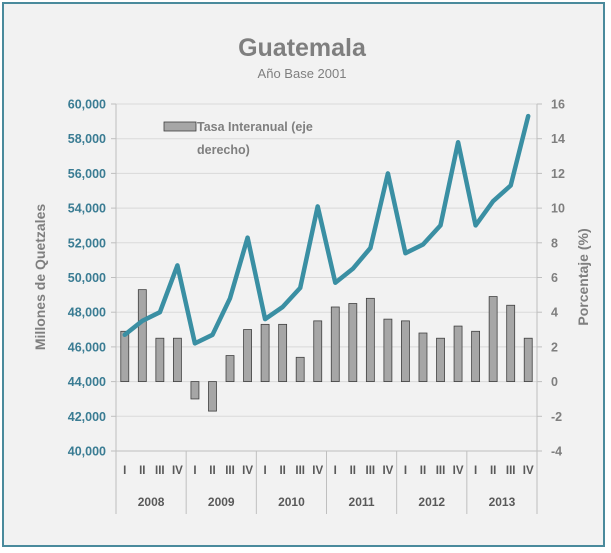 Image resolution: width=611 pixels, height=553 pixels. Describe the element at coordinates (302, 73) in the screenshot. I see `chart-subtitle: Año Base 2001` at that location.